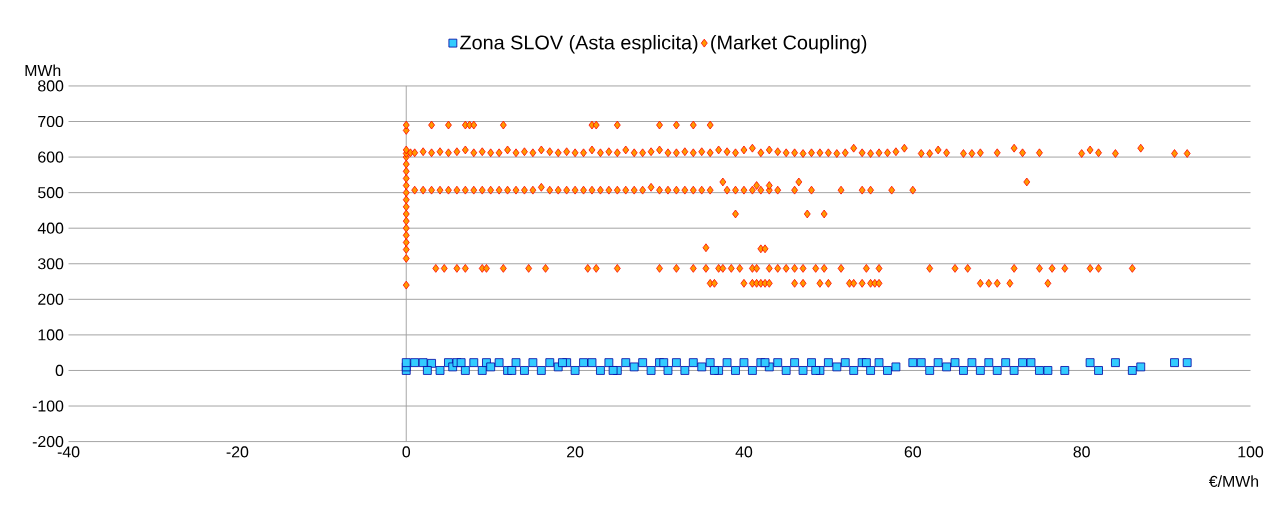  I want to click on x-tick-label: 100, so click(1251, 452).